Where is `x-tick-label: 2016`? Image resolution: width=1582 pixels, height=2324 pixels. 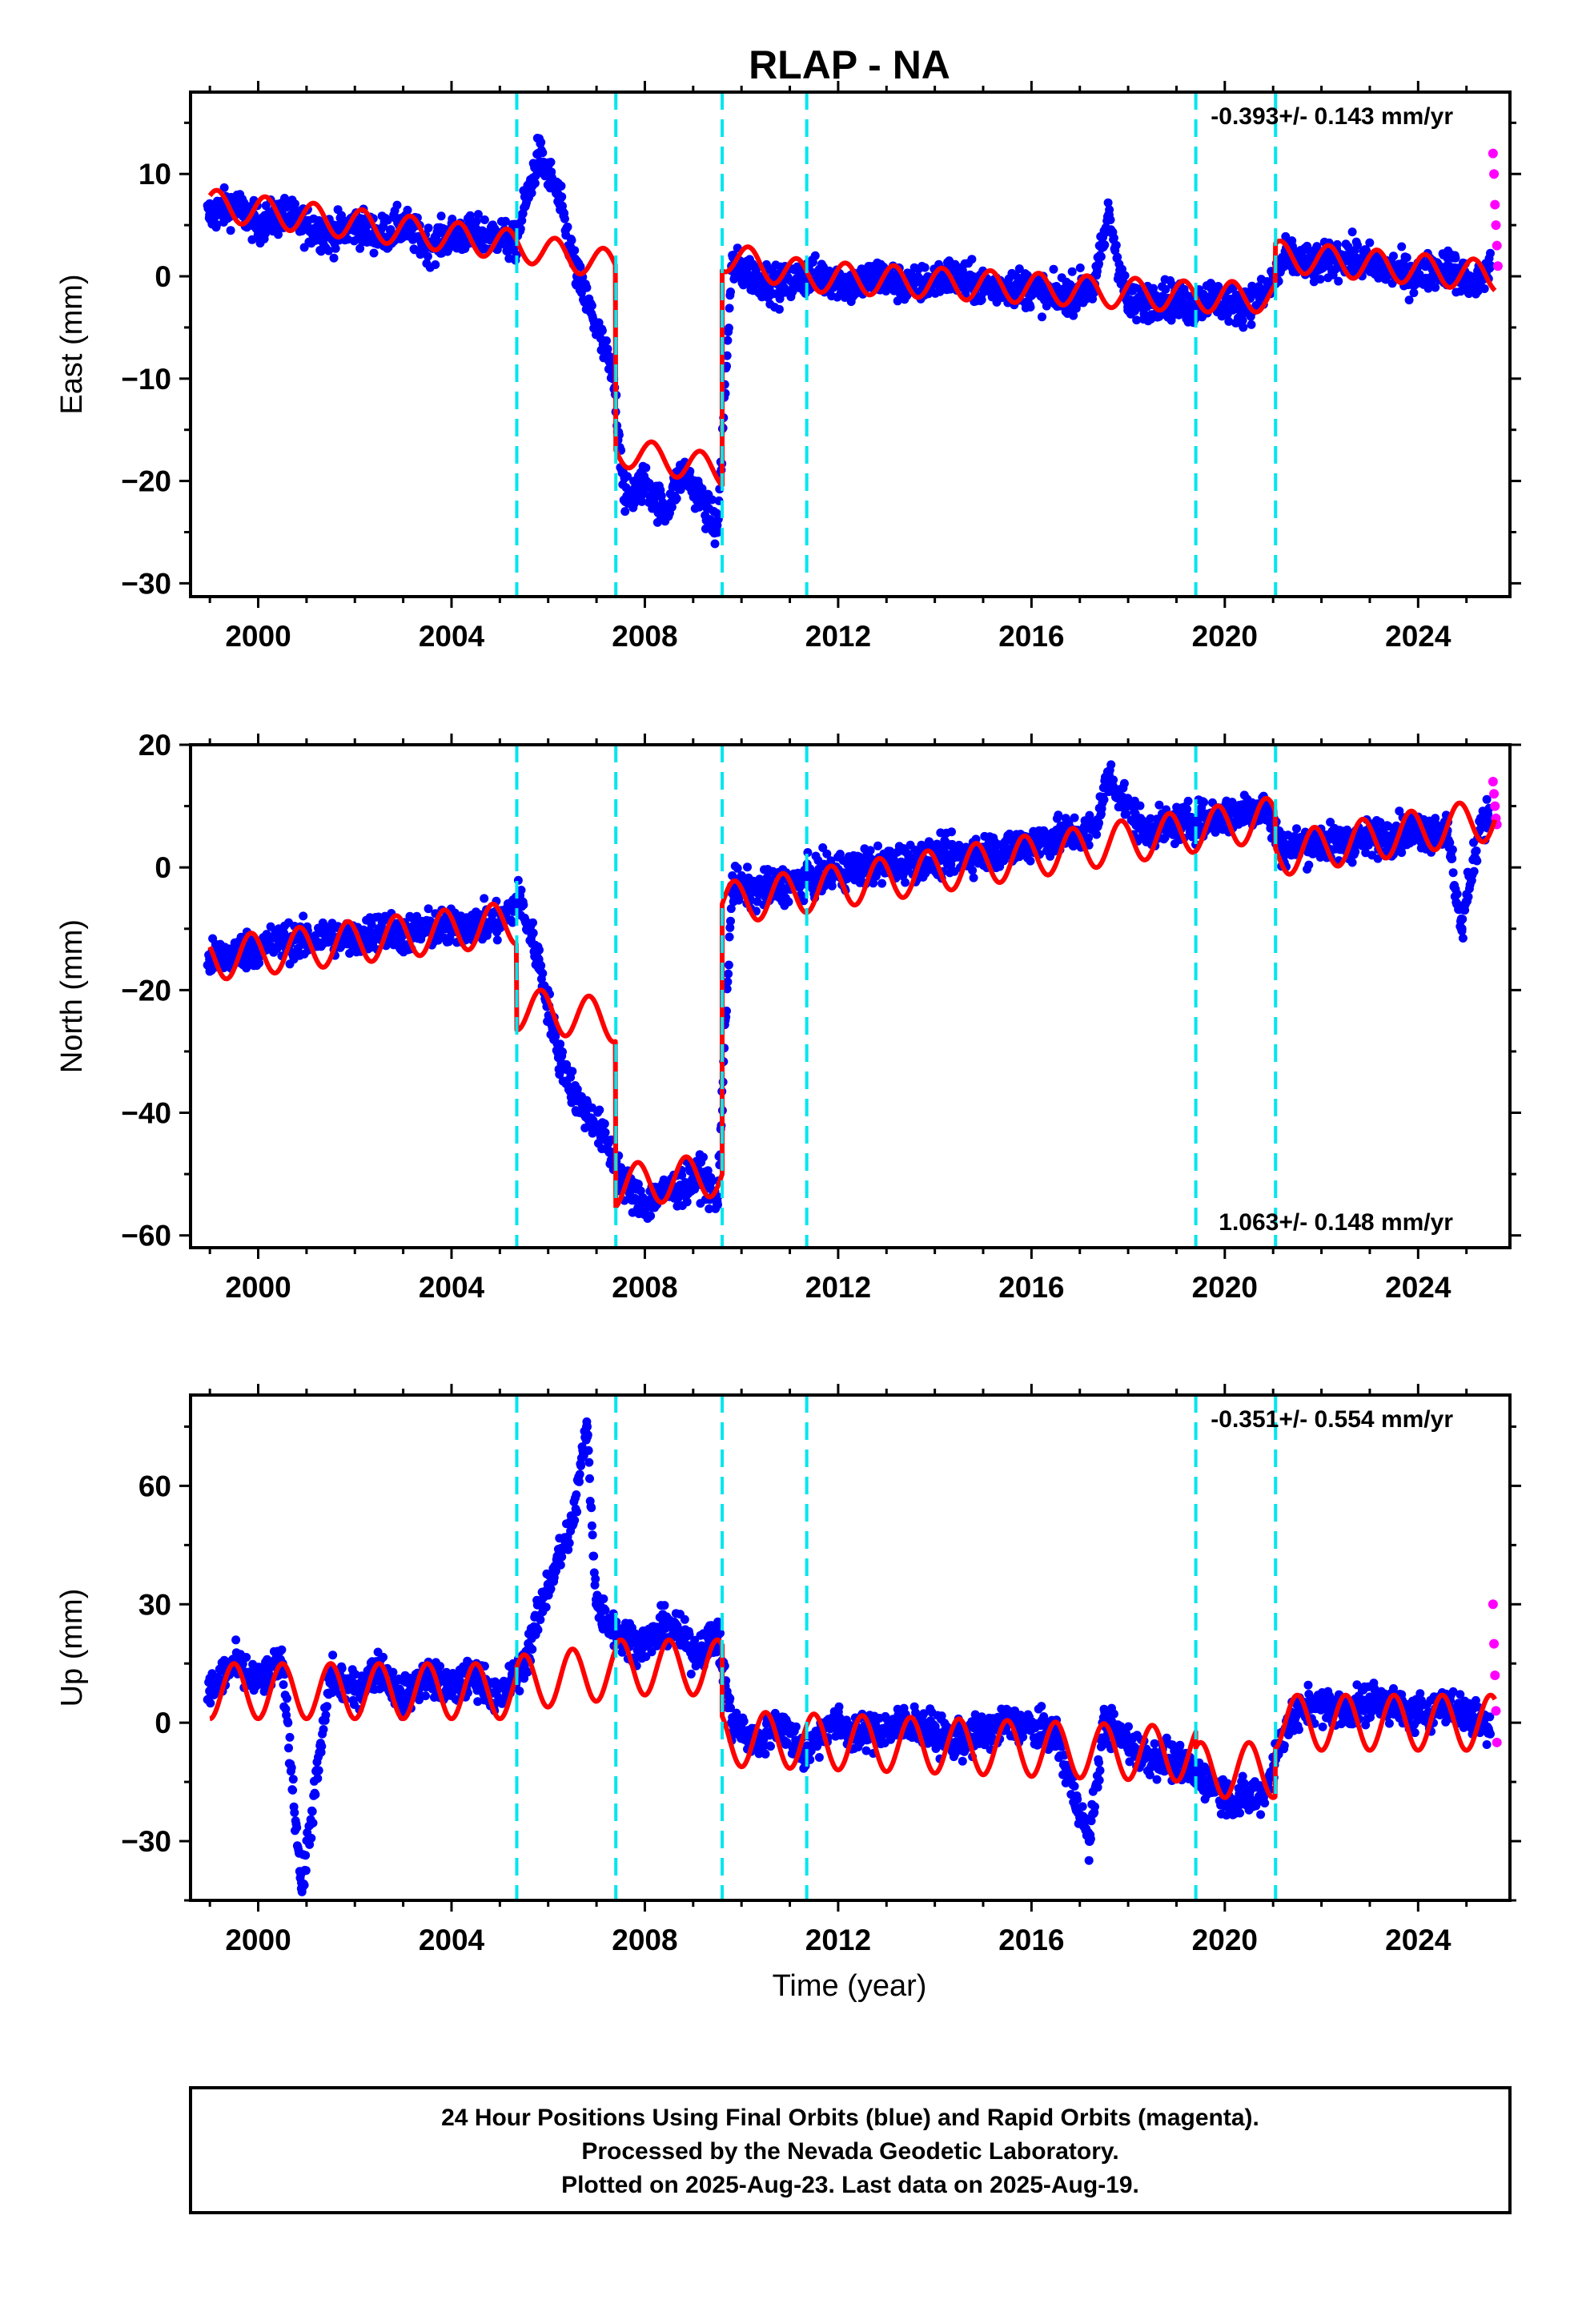 x-tick-label: 2016 is located at coordinates (1031, 636).